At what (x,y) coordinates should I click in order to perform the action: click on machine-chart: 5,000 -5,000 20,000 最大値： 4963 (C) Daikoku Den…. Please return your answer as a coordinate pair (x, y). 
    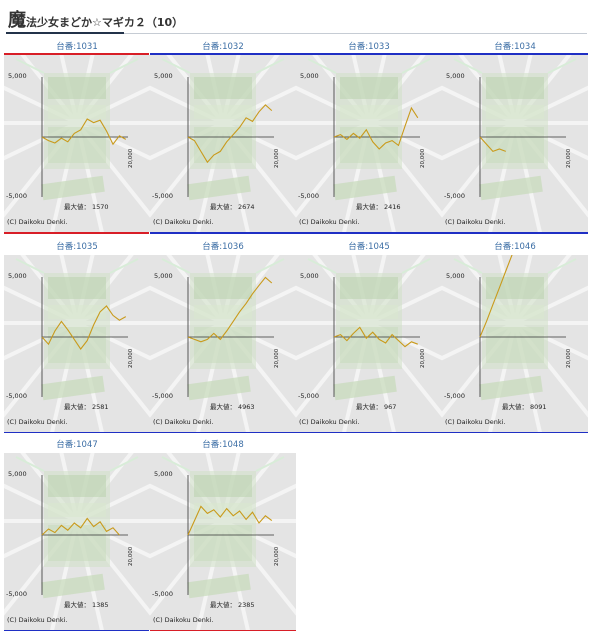
    Looking at the image, I should click on (223, 343).